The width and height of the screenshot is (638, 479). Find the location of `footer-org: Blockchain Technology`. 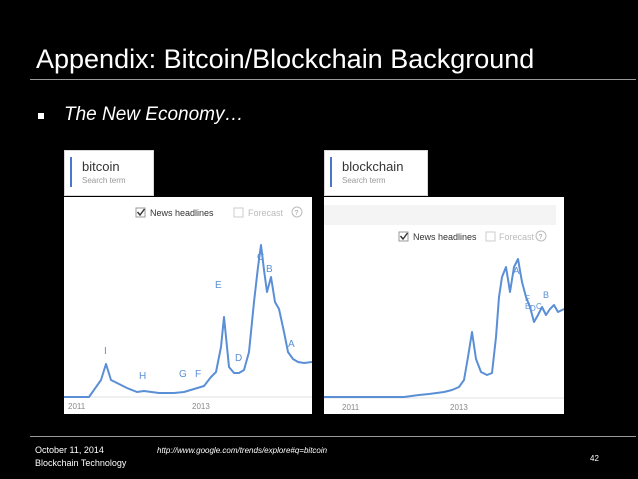

footer-org: Blockchain Technology is located at coordinates (81, 463).